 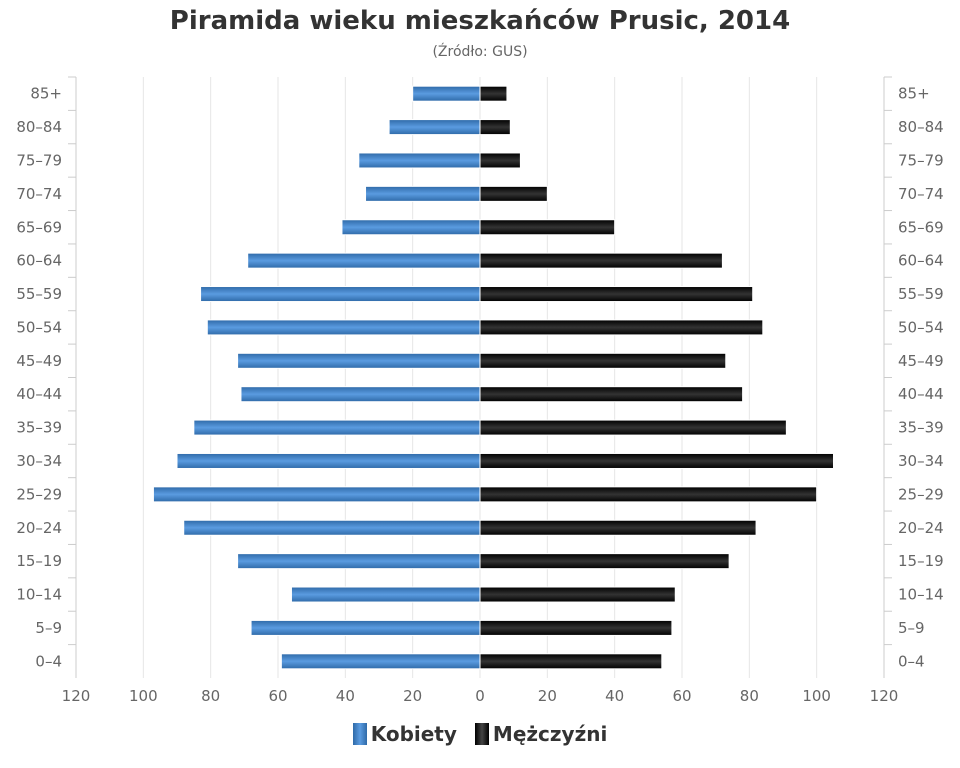 What do you see at coordinates (921, 294) in the screenshot?
I see `y-tick-label-right: 55–59` at bounding box center [921, 294].